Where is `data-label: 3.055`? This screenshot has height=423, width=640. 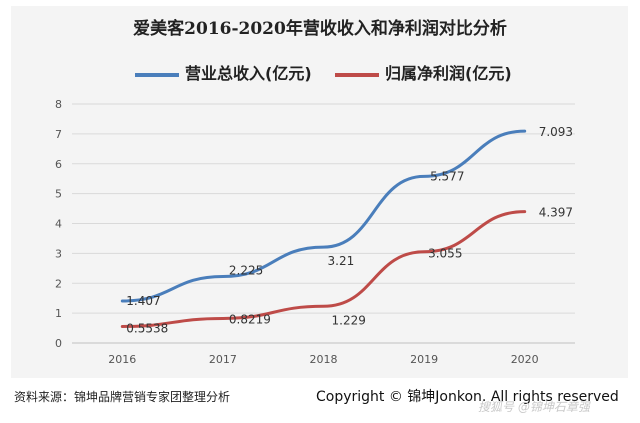 data-label: 3.055 is located at coordinates (445, 254).